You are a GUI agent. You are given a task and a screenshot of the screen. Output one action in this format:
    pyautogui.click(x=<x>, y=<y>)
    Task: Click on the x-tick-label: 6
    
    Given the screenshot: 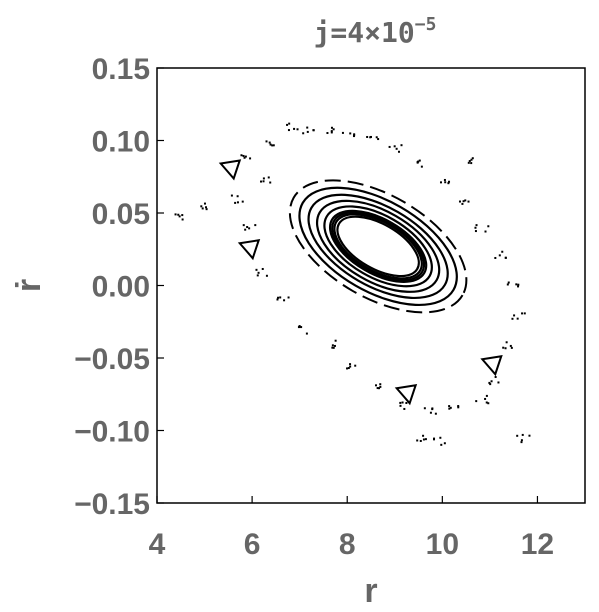 What is the action you would take?
    pyautogui.click(x=252, y=544)
    